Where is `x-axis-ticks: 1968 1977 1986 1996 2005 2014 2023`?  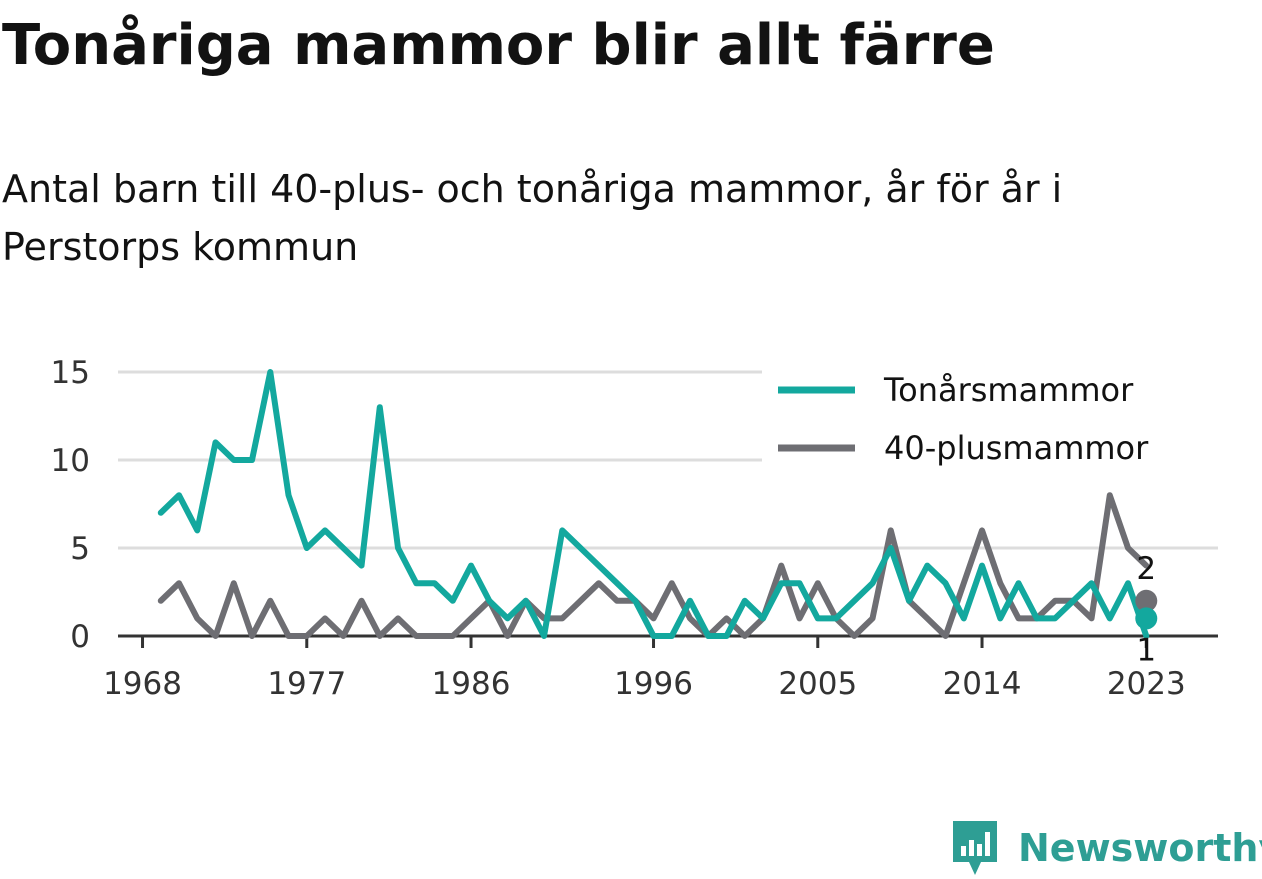 x-axis-ticks: 1968 1977 1986 1996 2005 2014 2023 is located at coordinates (644, 669).